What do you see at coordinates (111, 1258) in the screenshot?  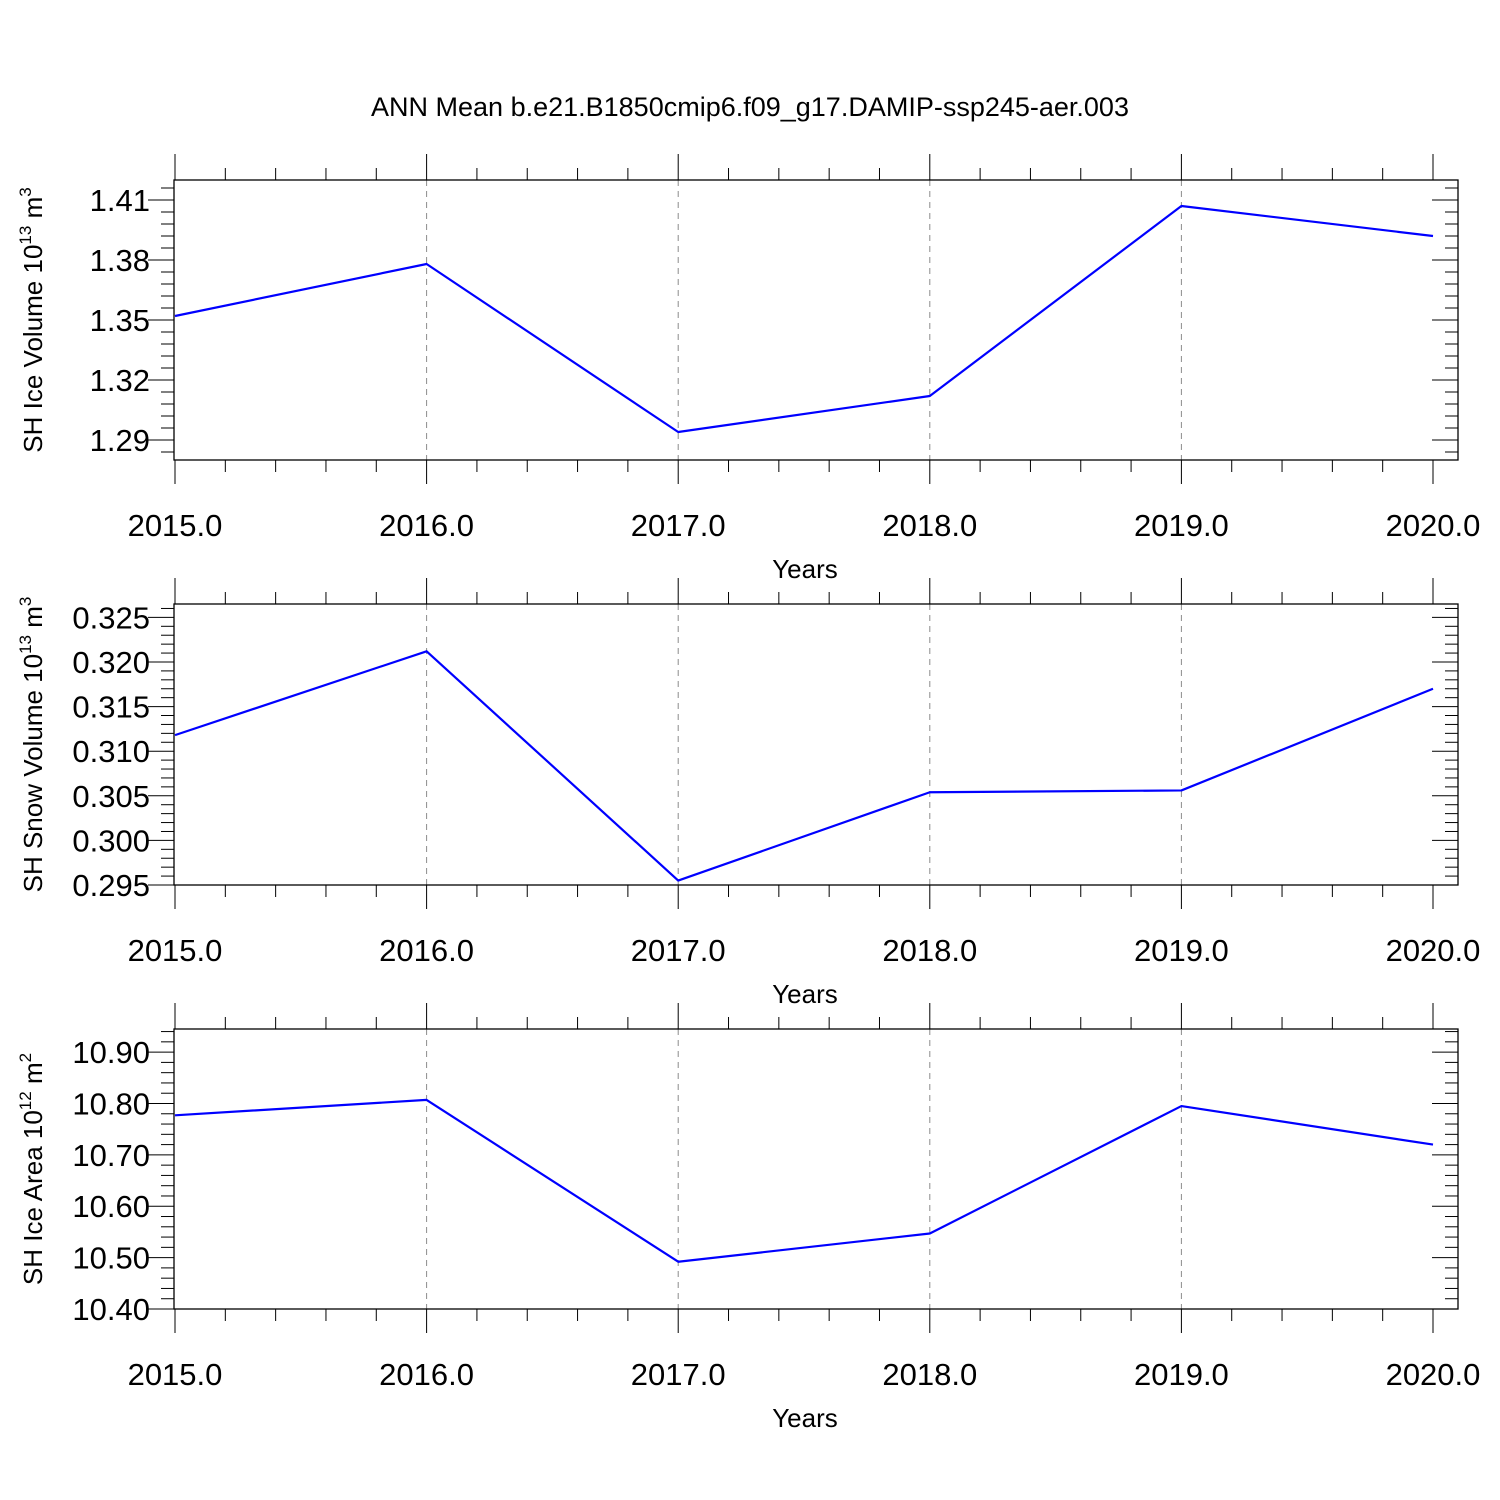 I see `ice-area-y-tick-label: 10.50` at bounding box center [111, 1258].